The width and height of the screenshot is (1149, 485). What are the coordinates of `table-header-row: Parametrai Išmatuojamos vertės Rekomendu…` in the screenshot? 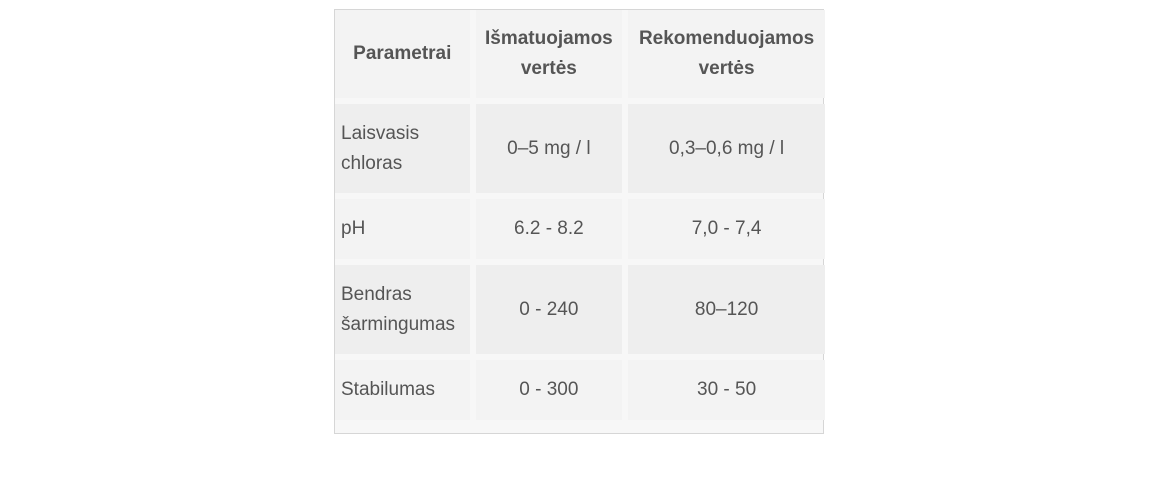 It's located at (580, 54).